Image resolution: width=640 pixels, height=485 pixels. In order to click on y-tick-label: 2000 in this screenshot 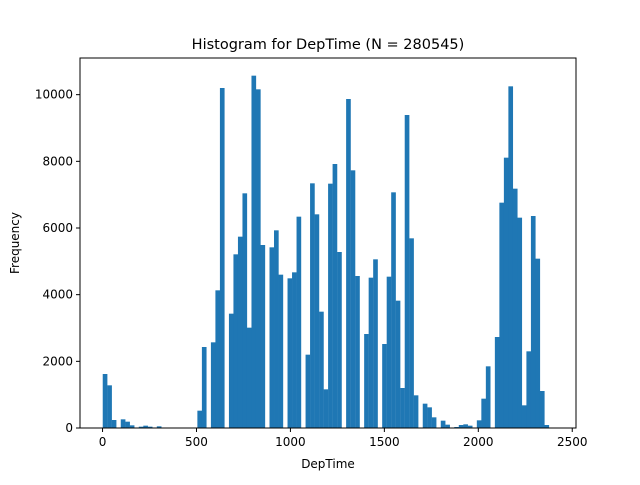, I will do `click(57, 361)`.